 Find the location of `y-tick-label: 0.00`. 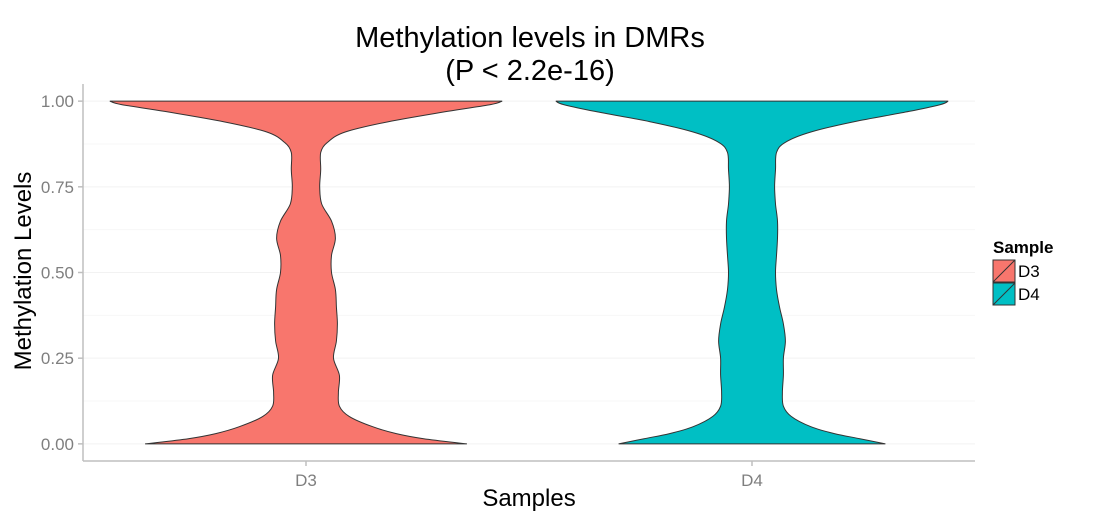

y-tick-label: 0.00 is located at coordinates (57, 444).